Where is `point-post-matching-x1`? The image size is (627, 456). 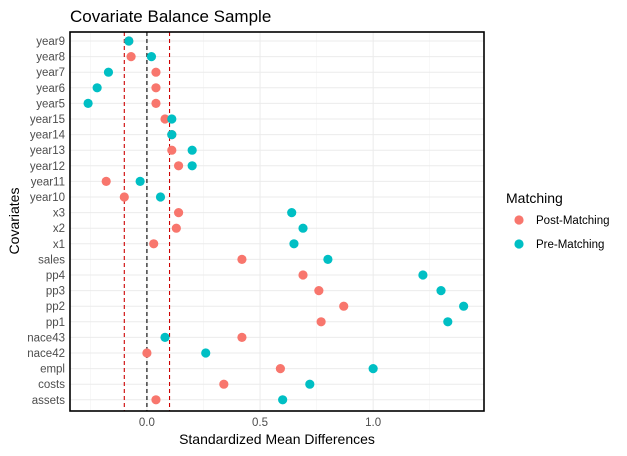 point-post-matching-x1 is located at coordinates (154, 244).